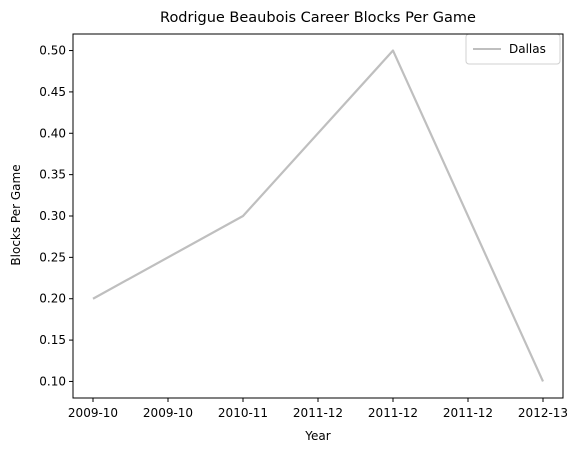 This screenshot has width=582, height=453. I want to click on y-tick-label: 0.50, so click(52, 51).